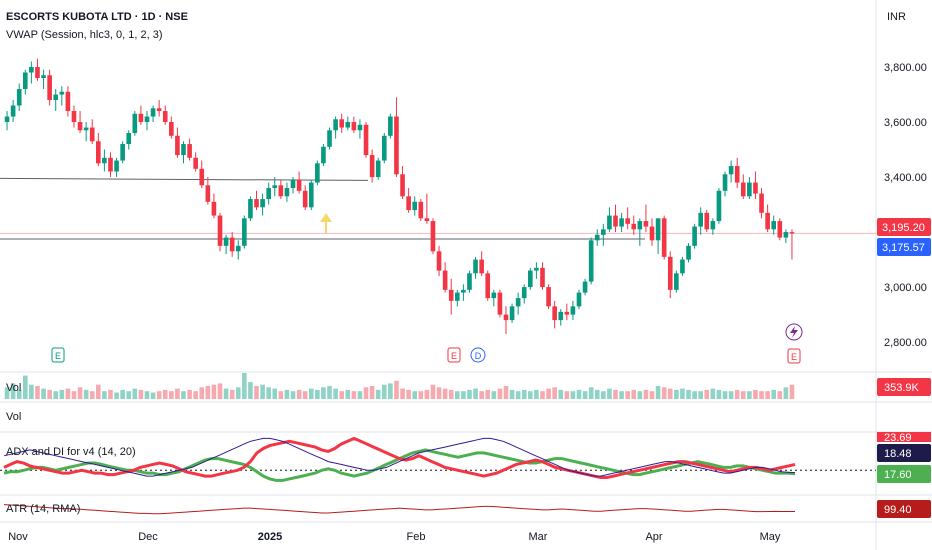  I want to click on time-axis-label: 2025, so click(270, 537).